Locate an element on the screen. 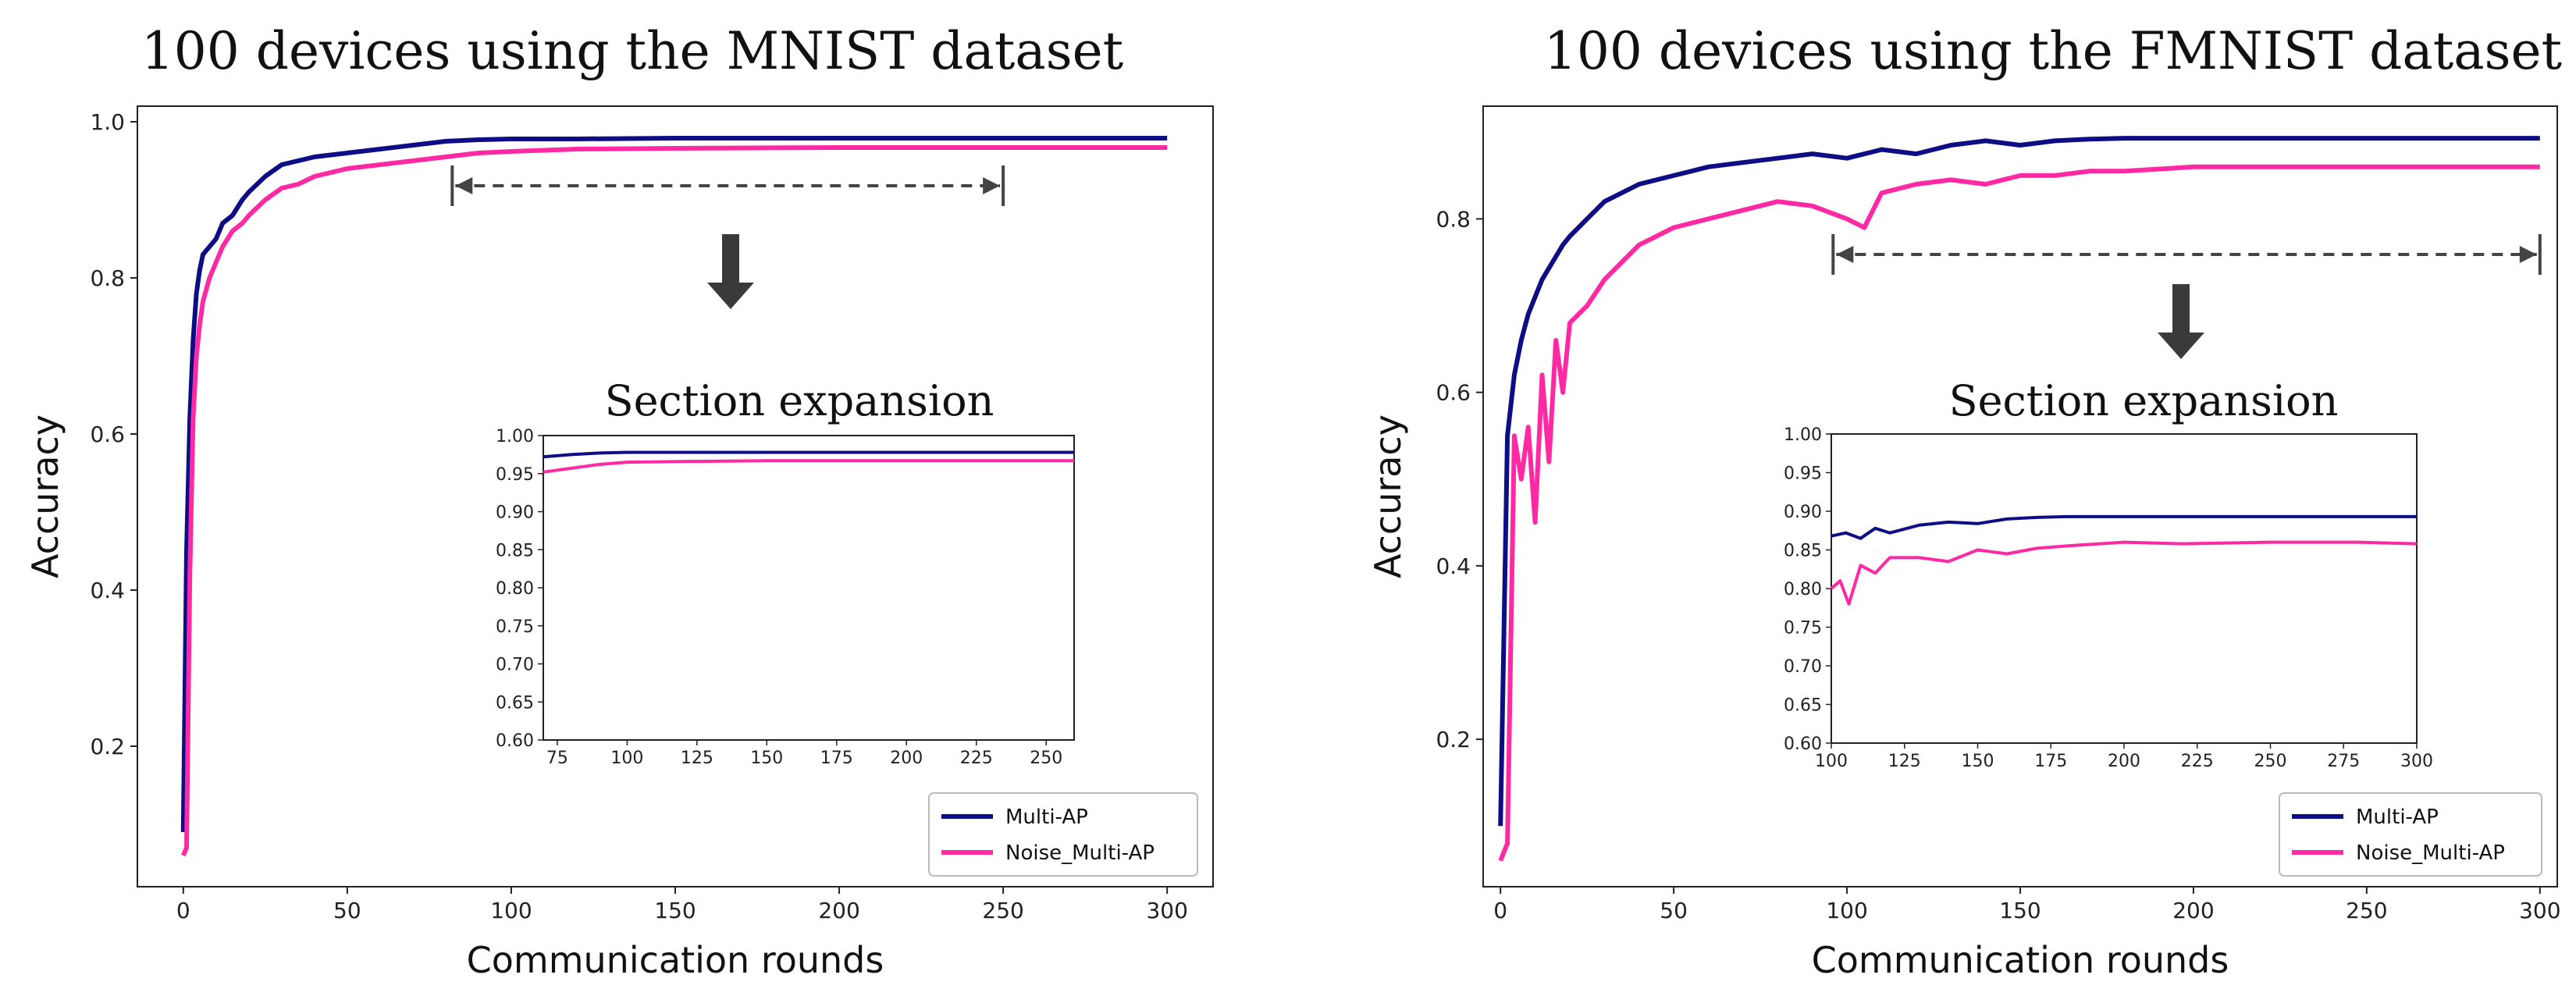  inset-x-tick-label: 75 is located at coordinates (557, 758).